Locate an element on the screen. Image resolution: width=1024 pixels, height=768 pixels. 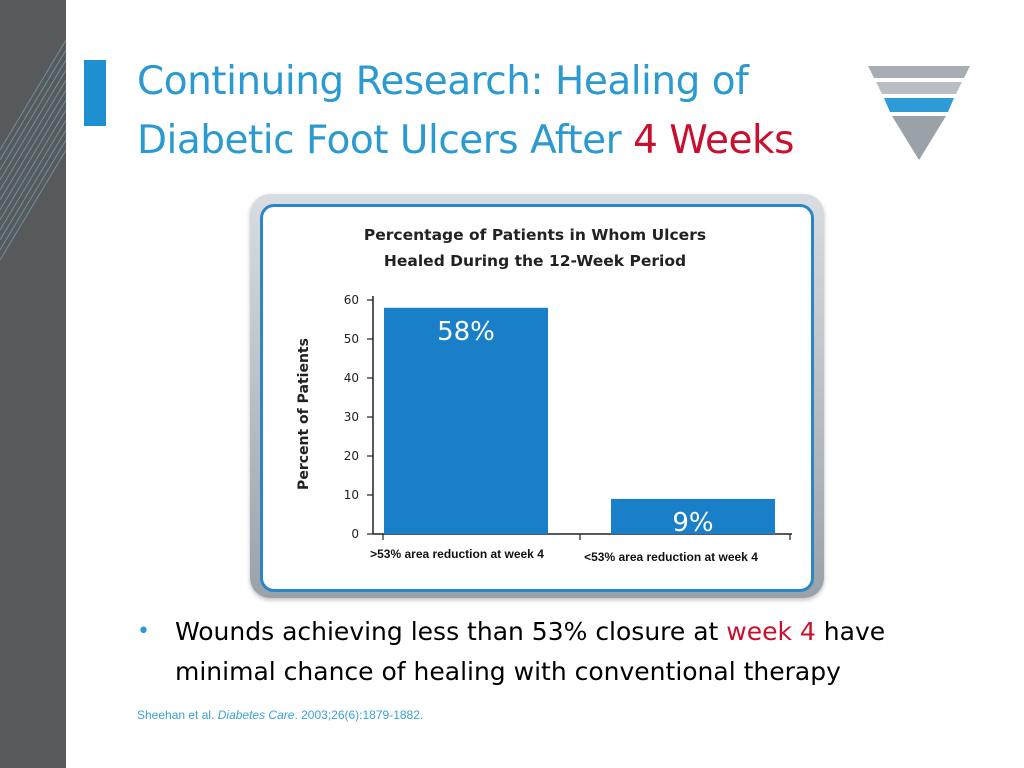
citation-details: . 2003;26(6):1879-1882. is located at coordinates (359, 715).